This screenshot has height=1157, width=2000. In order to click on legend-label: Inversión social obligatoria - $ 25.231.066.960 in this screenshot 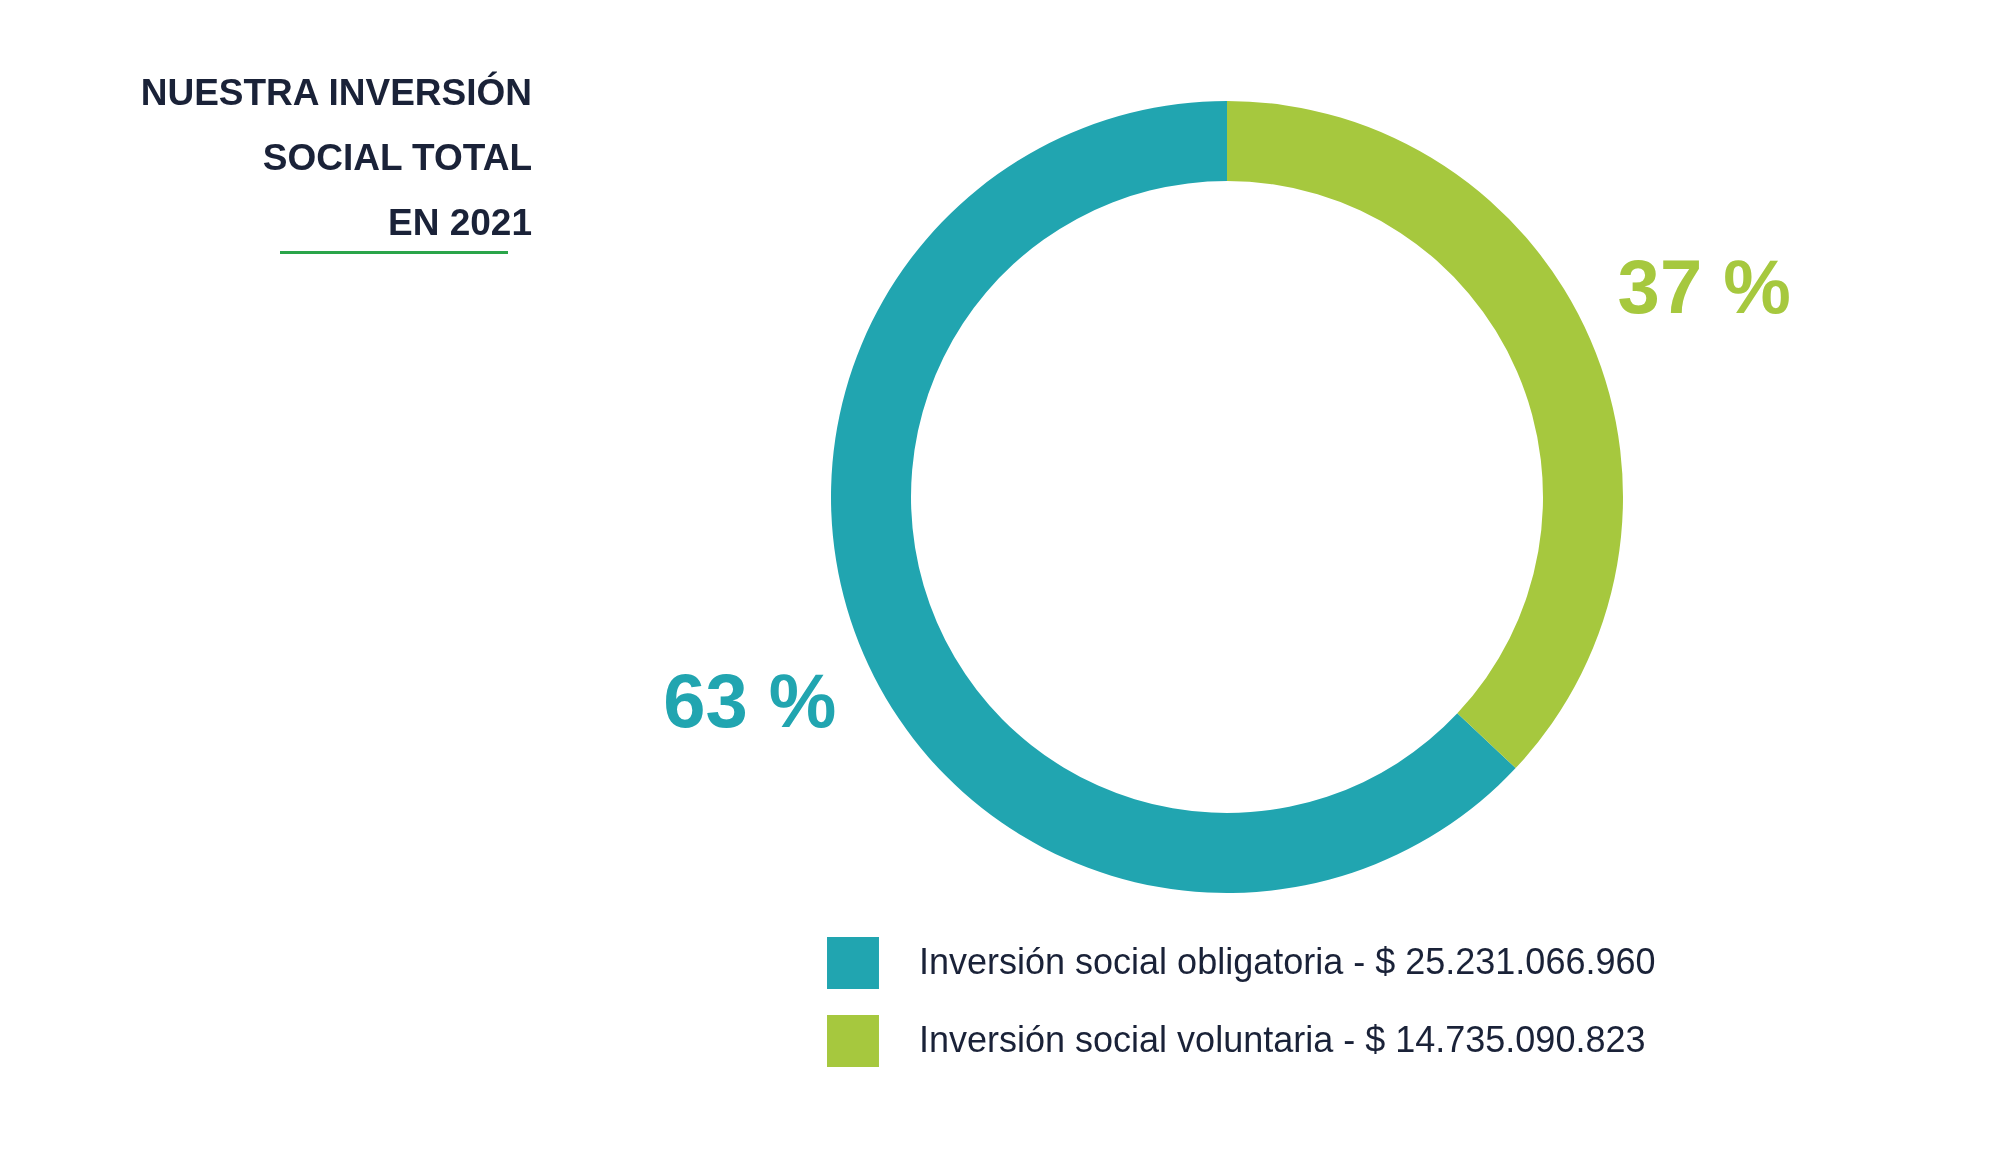, I will do `click(1287, 961)`.